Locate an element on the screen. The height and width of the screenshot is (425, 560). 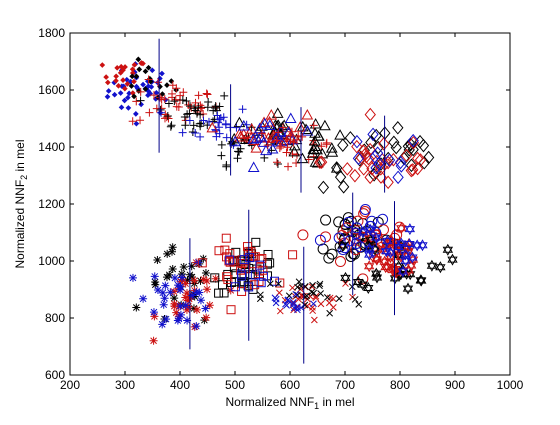
y-axis-label-main: Normalized NNF is located at coordinates (20, 224).